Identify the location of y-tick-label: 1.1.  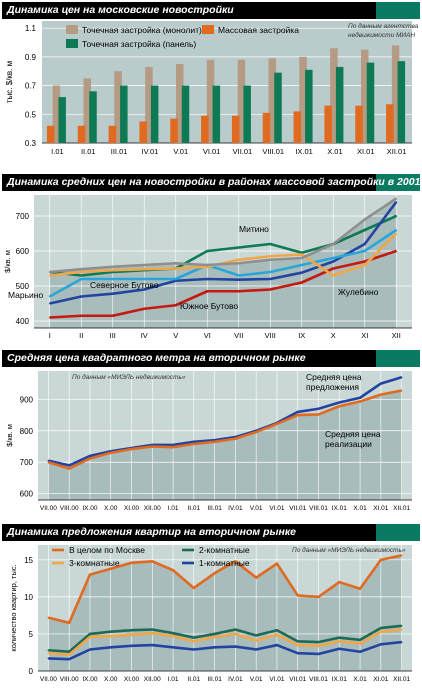
(31, 28).